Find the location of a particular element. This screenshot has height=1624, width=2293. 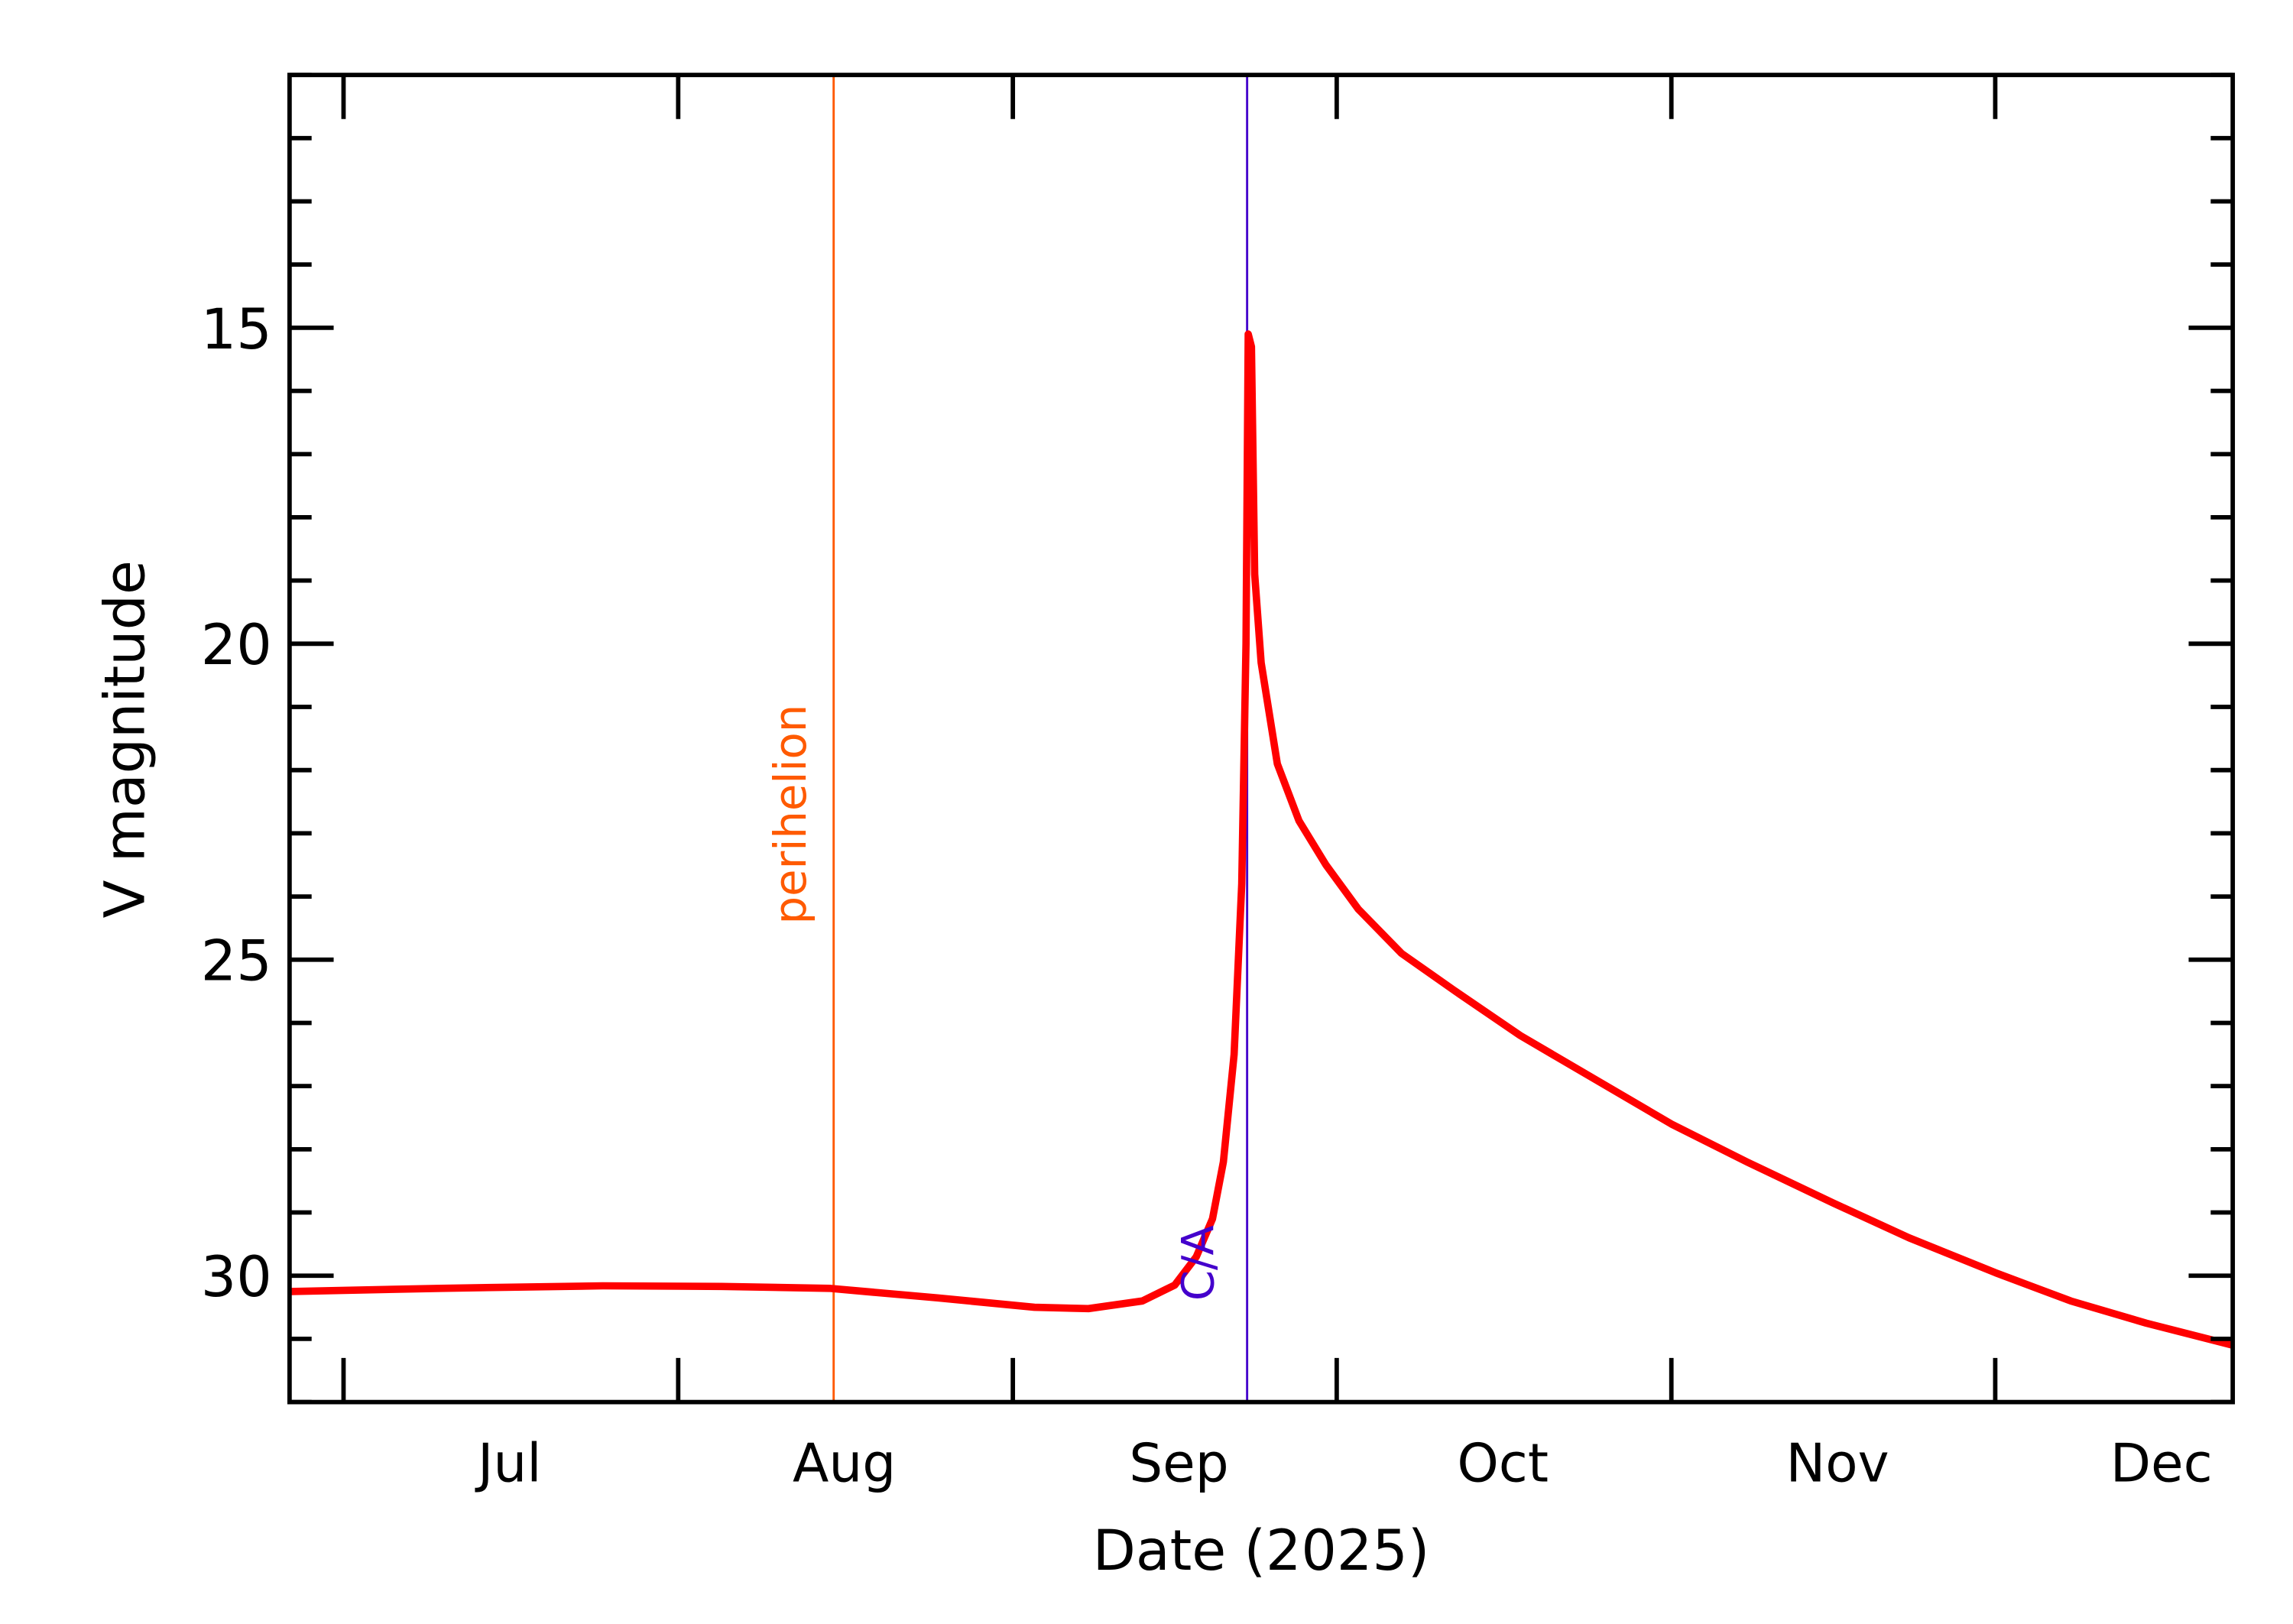

y-tick-label: 20 is located at coordinates (237, 645).